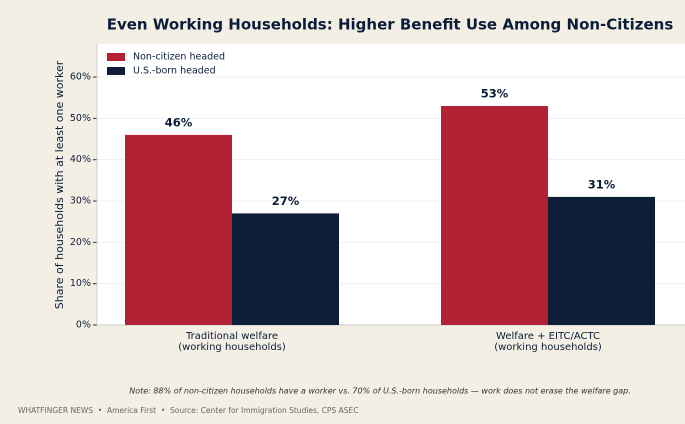  What do you see at coordinates (83, 325) in the screenshot?
I see `y-tick-label: 0%` at bounding box center [83, 325].